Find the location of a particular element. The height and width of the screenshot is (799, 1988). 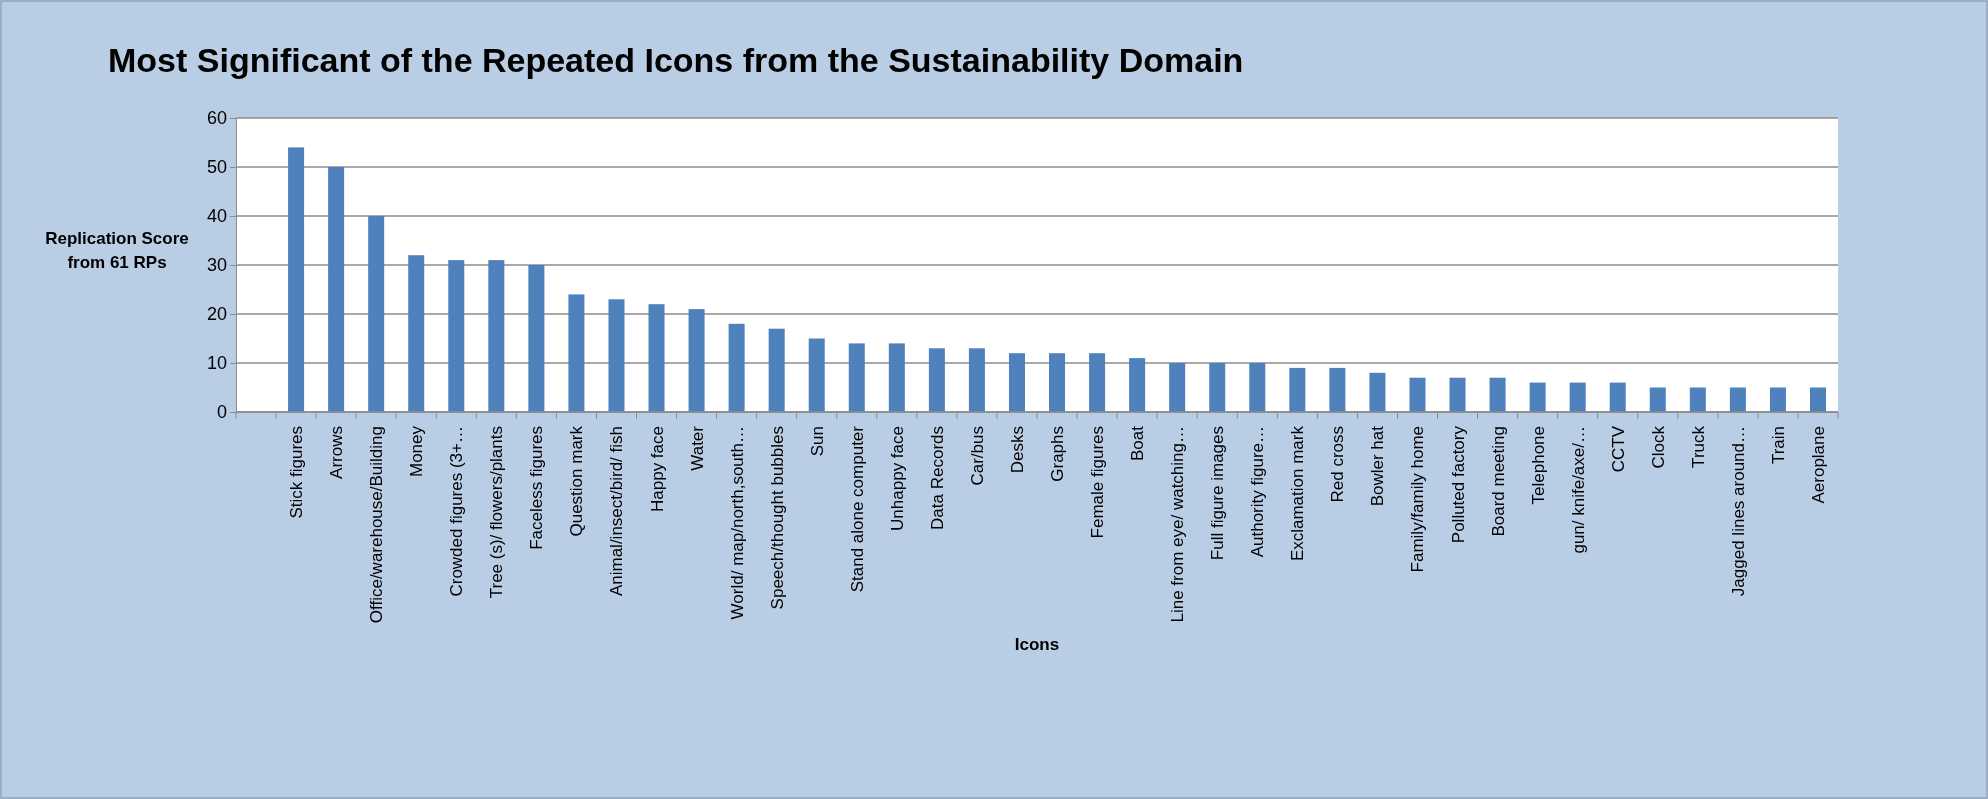

x-tick-label: Clock is located at coordinates (1658, 447).